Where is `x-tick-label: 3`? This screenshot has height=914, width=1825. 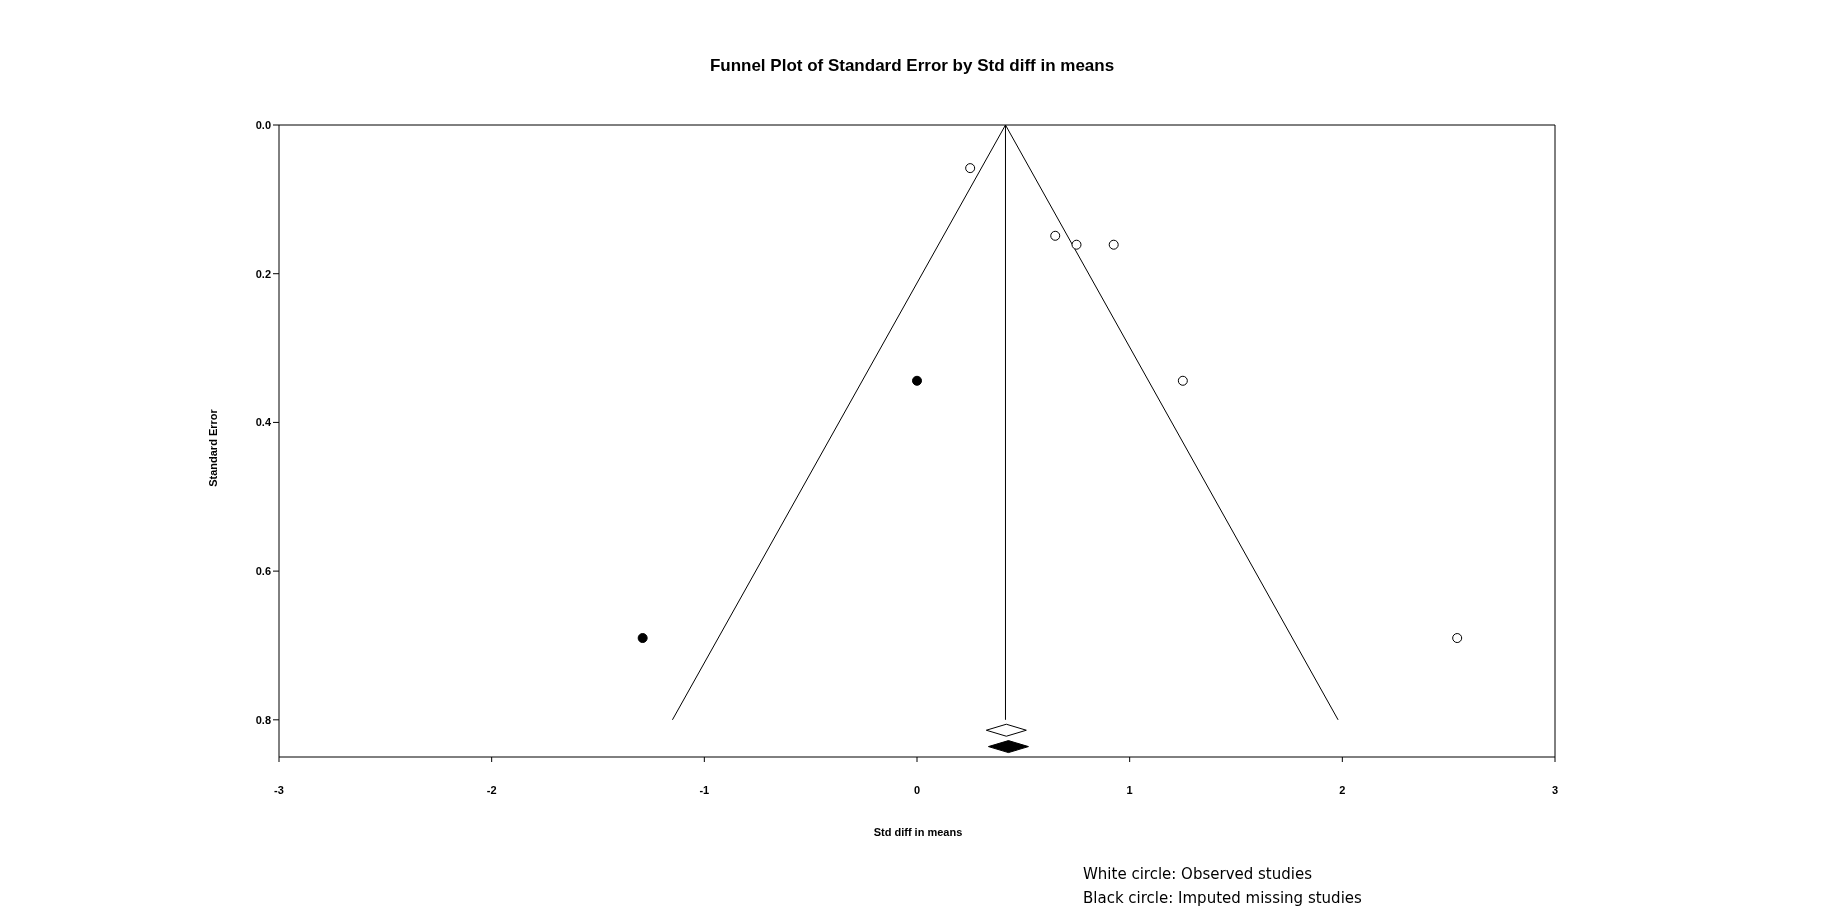
x-tick-label: 3 is located at coordinates (1555, 789).